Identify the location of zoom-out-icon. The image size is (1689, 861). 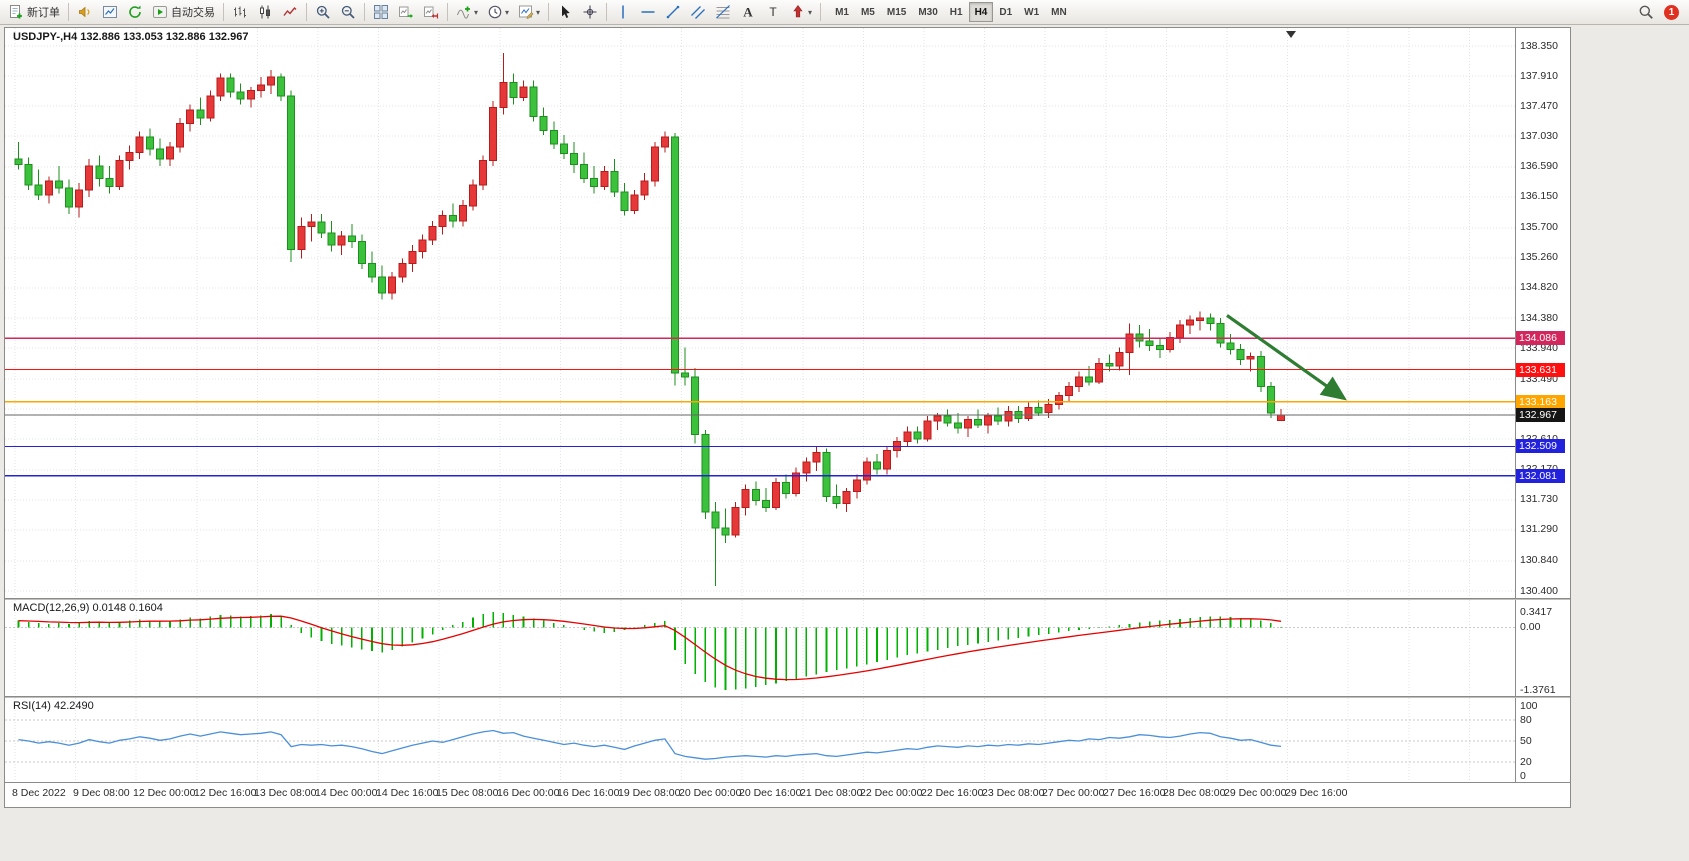
(348, 12).